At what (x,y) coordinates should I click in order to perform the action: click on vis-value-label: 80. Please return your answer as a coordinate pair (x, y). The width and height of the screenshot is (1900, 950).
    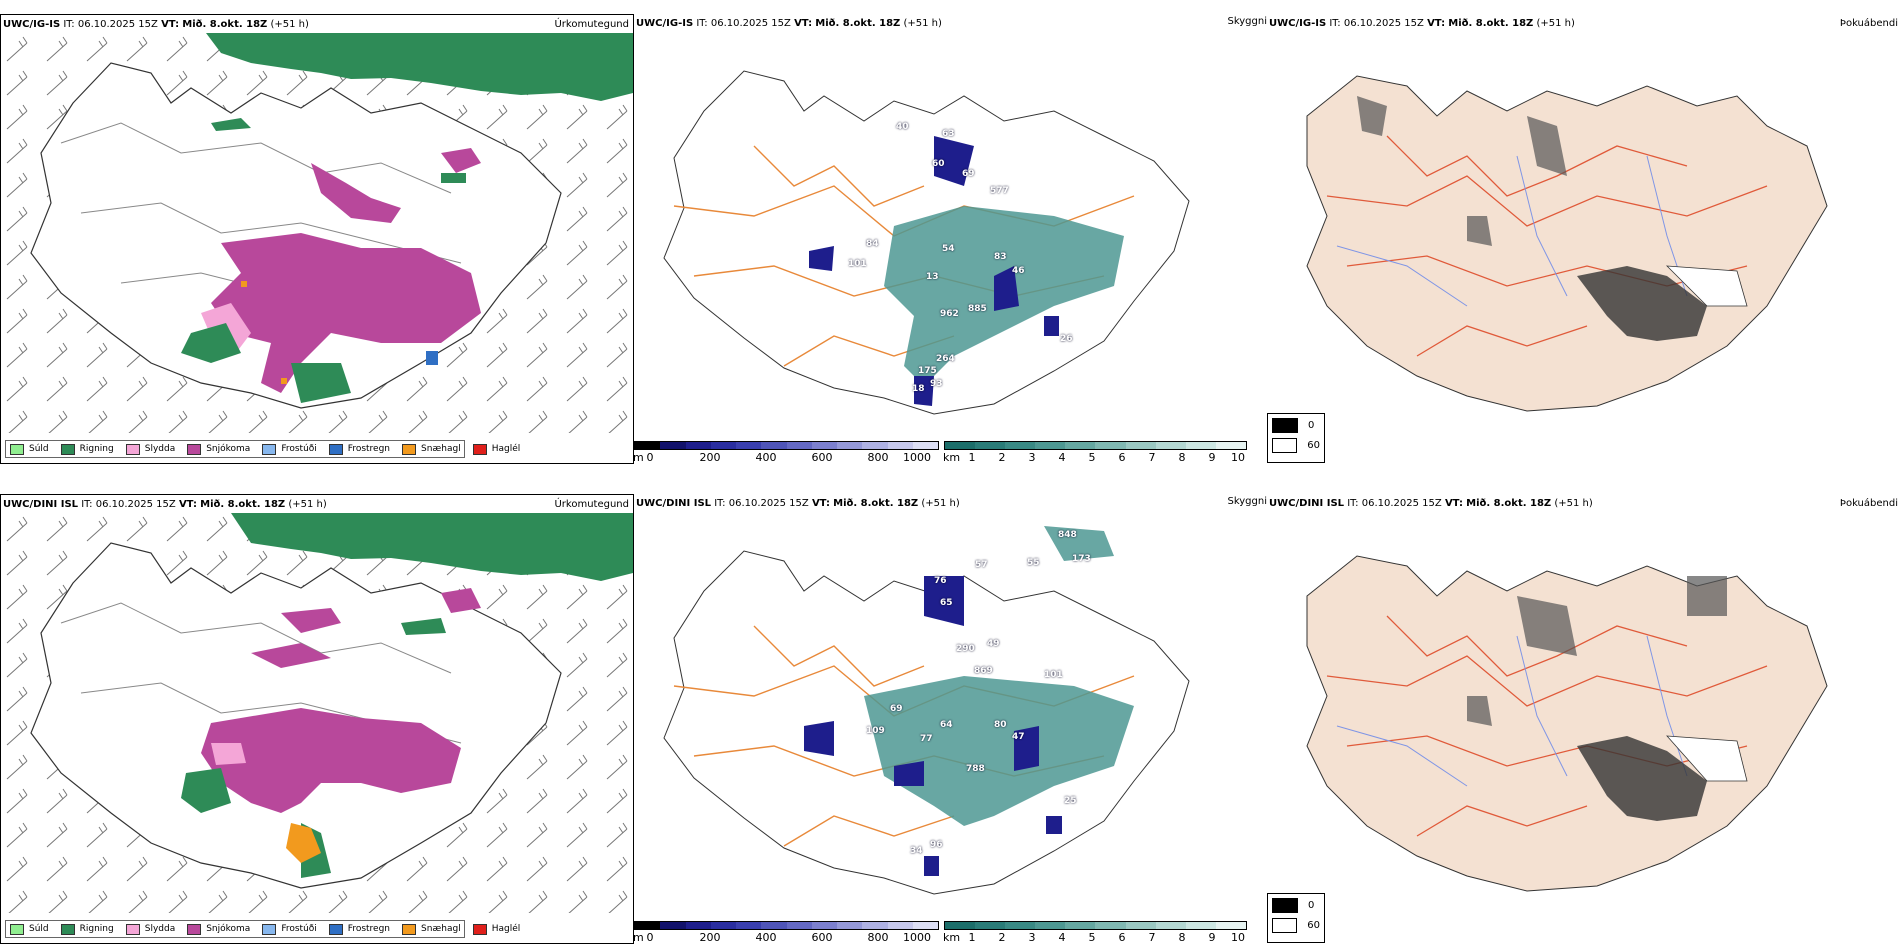
    Looking at the image, I should click on (1000, 725).